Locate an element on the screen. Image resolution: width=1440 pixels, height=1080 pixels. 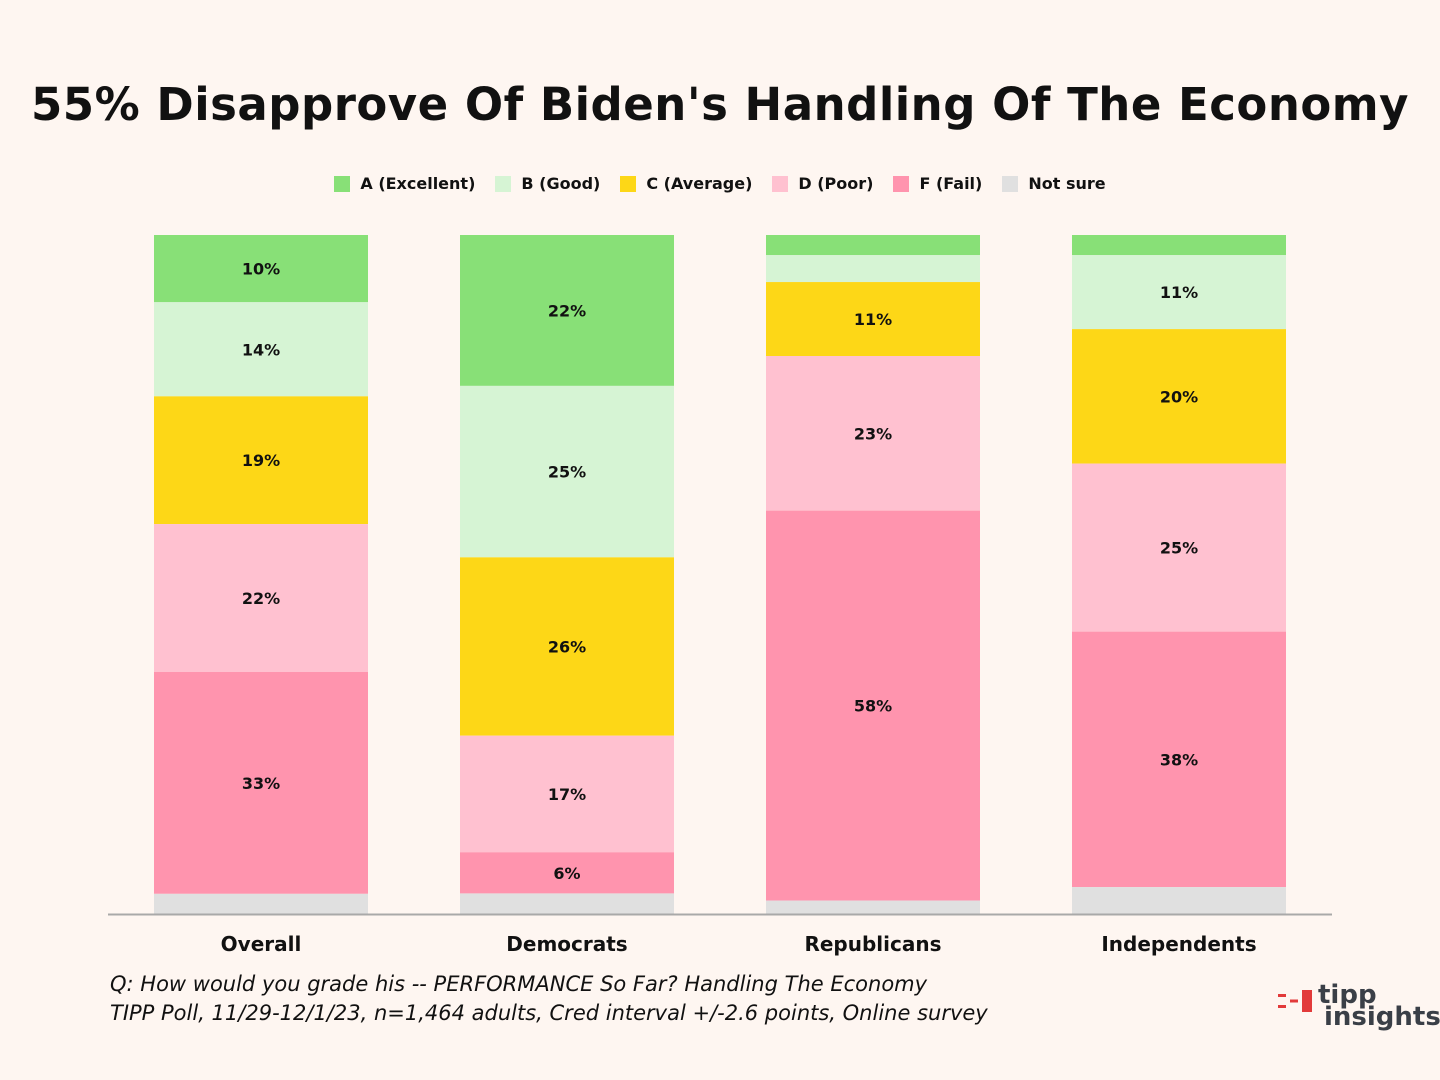
legend-label: C (Average) is located at coordinates (699, 183).